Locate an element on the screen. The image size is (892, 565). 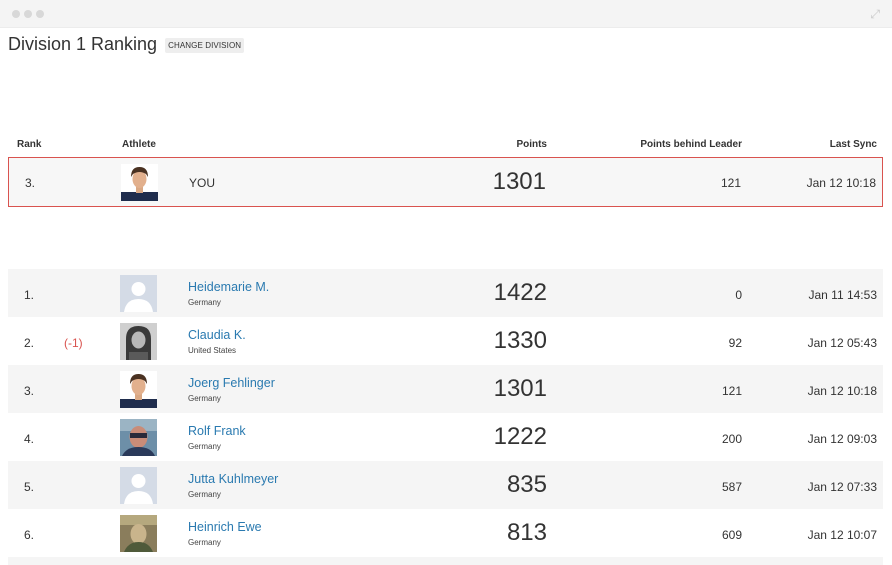
points-behind-cell: 587 is located at coordinates (731, 487).